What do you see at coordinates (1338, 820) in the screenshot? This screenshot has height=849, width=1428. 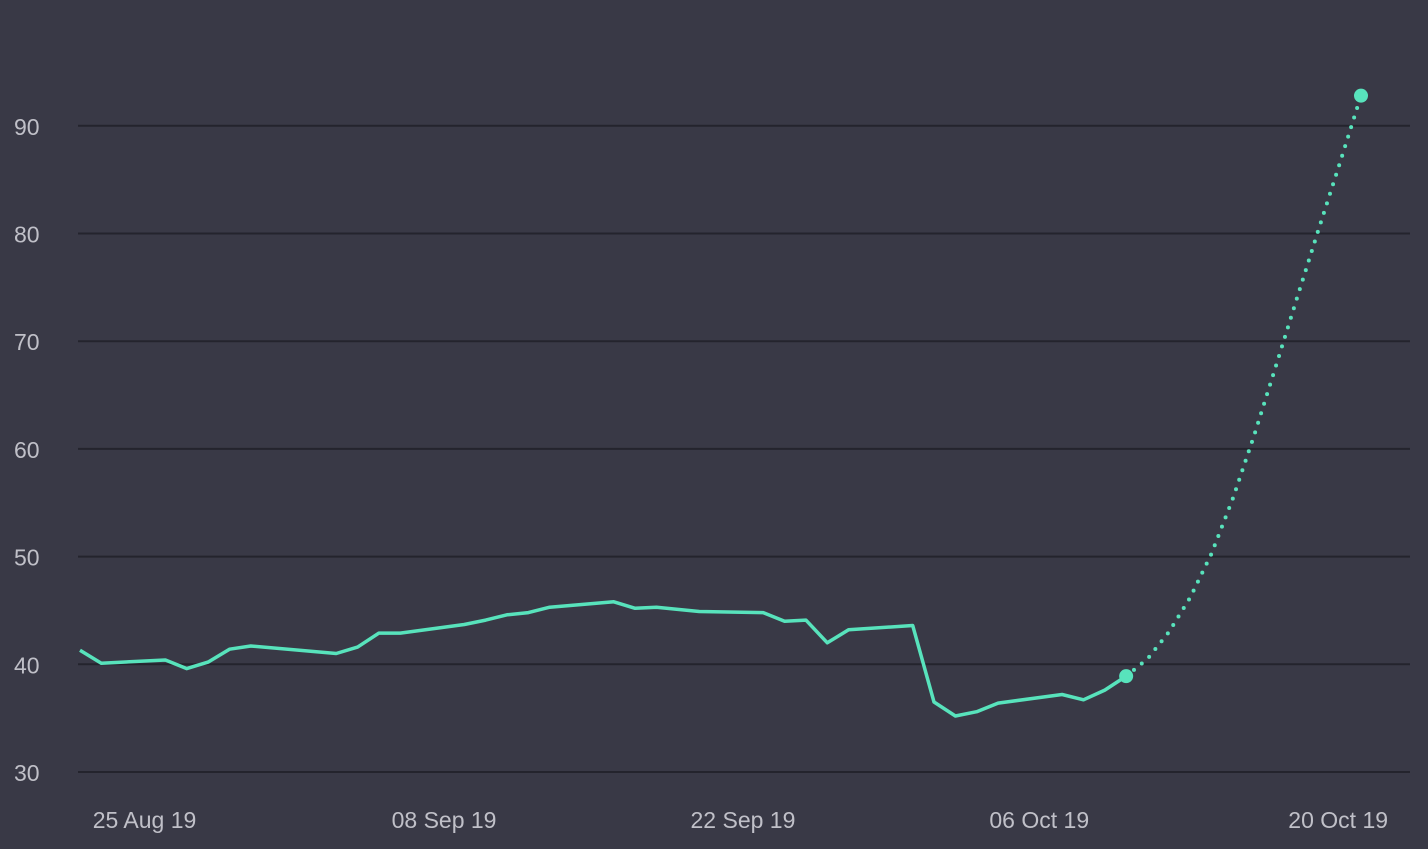 I see `x-tick-label: 20 Oct 19` at bounding box center [1338, 820].